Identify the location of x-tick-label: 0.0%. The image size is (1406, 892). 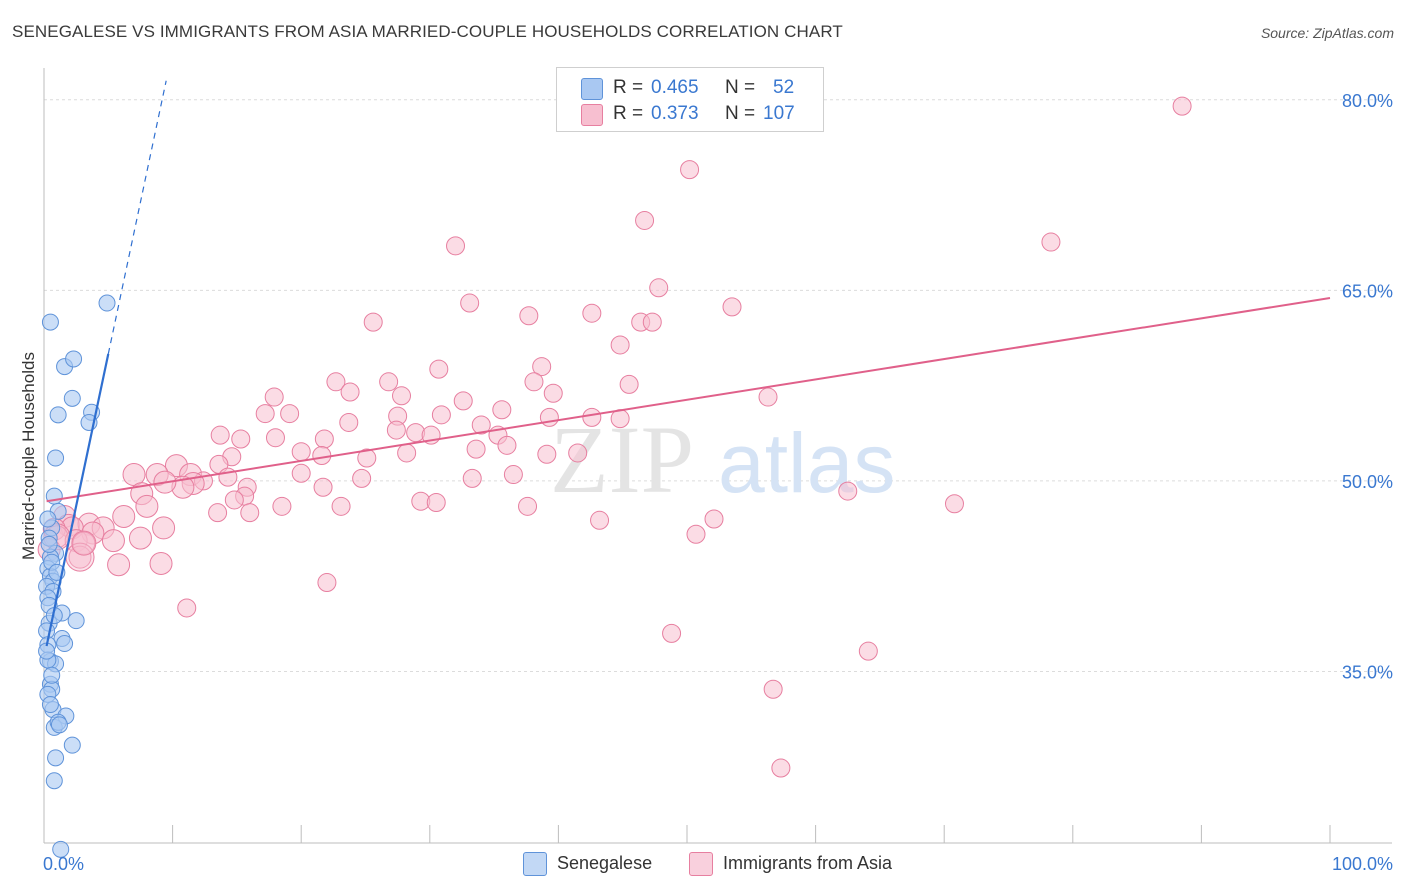
(63, 864).